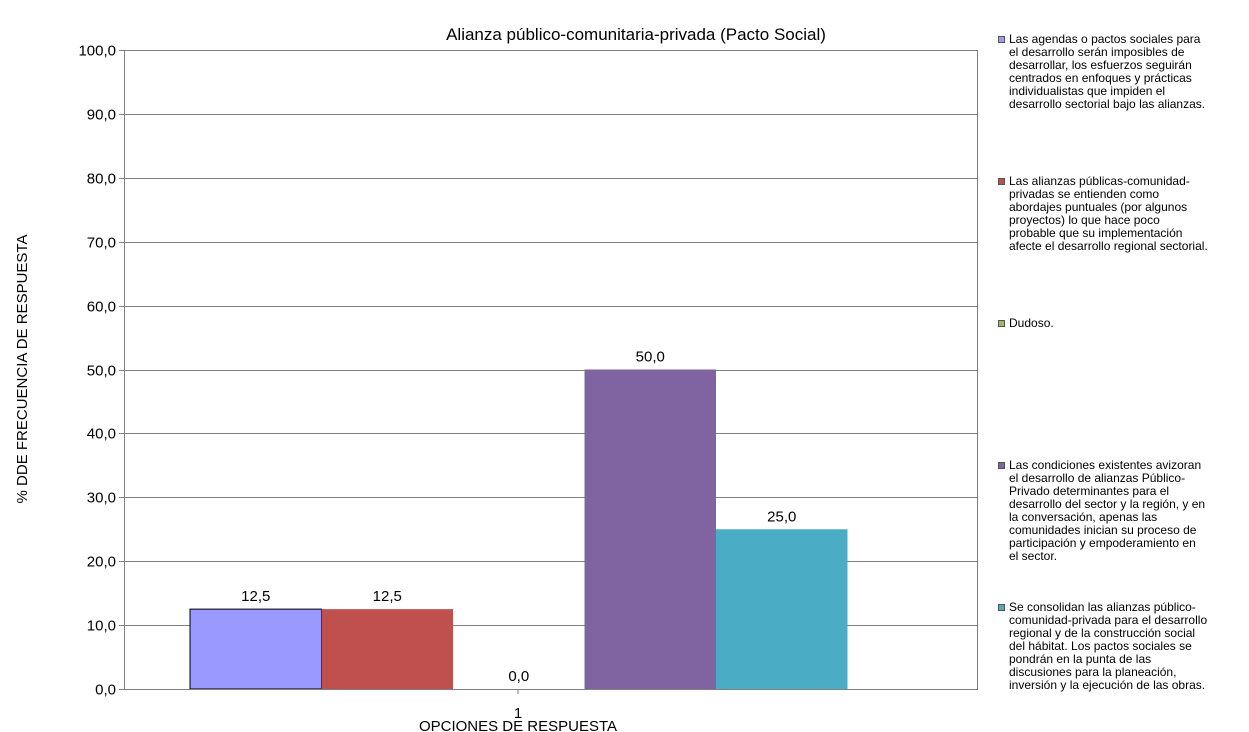 This screenshot has width=1249, height=732. I want to click on y-tick-label: 50,0, so click(101, 371).